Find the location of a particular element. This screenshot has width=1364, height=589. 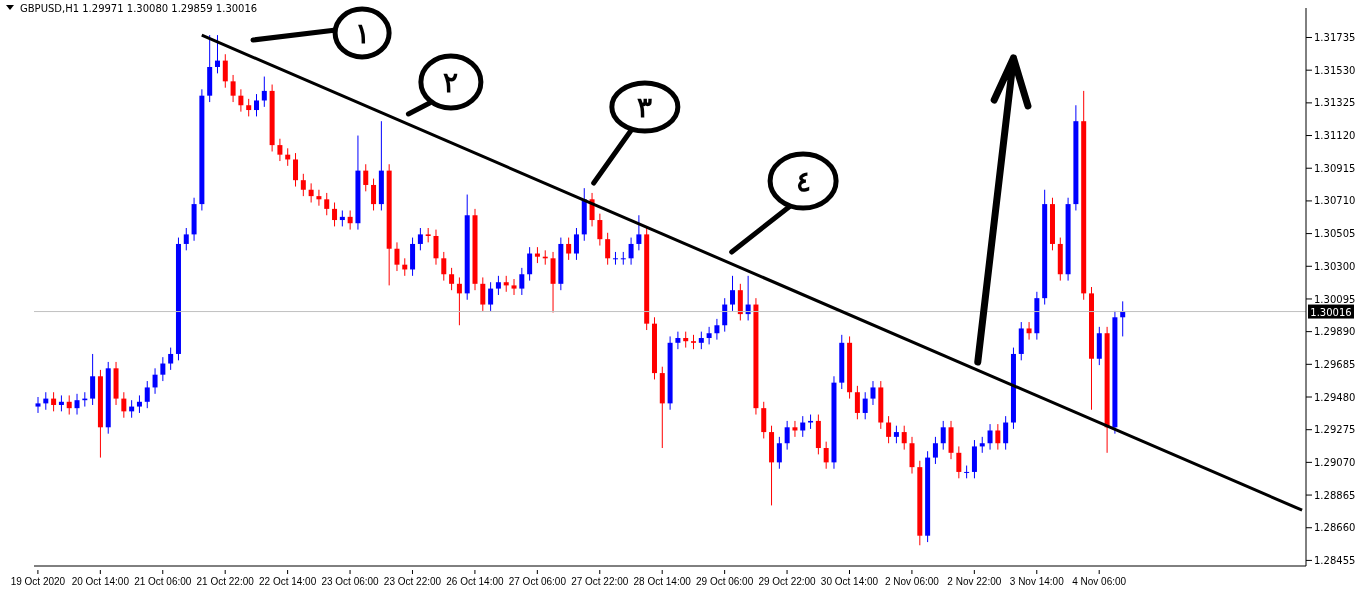

x-tick-label: 23 Oct 22:00 is located at coordinates (412, 581).